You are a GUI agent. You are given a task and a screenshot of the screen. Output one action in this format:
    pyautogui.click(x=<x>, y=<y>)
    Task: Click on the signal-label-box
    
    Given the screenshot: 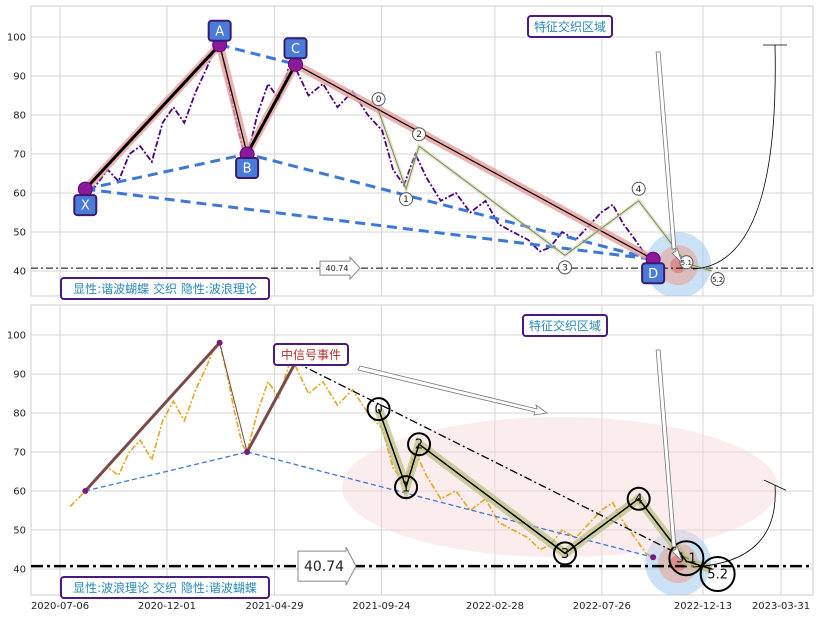 What is the action you would take?
    pyautogui.click(x=311, y=354)
    